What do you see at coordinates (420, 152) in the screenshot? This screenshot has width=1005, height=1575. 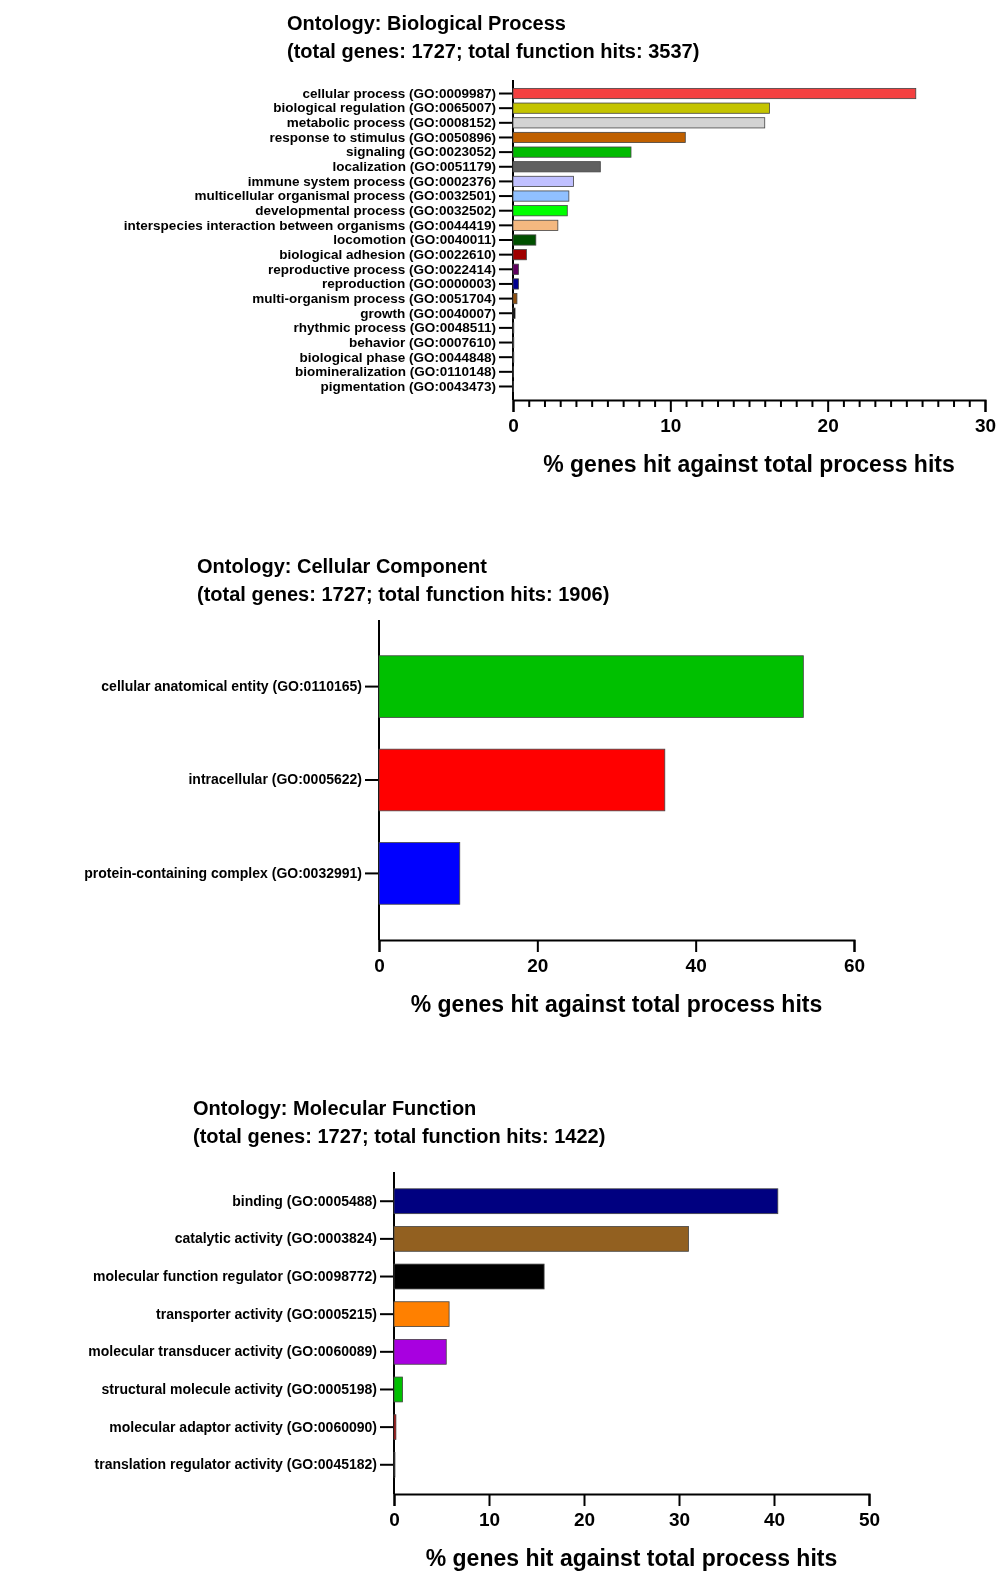 I see `y-tick-label: signaling (GO:0023052)` at bounding box center [420, 152].